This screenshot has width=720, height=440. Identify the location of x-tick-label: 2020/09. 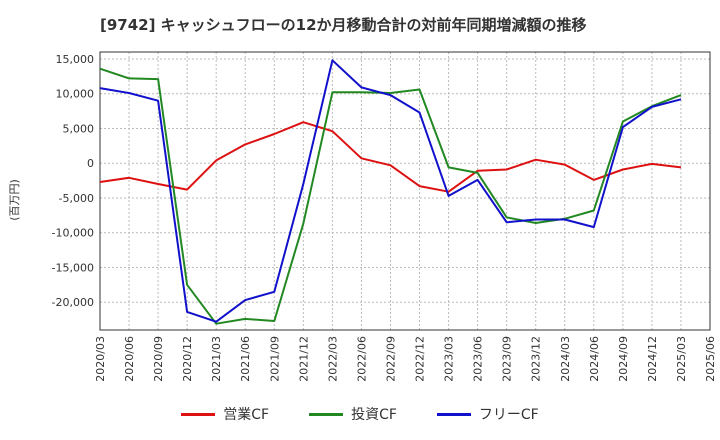
(158, 359).